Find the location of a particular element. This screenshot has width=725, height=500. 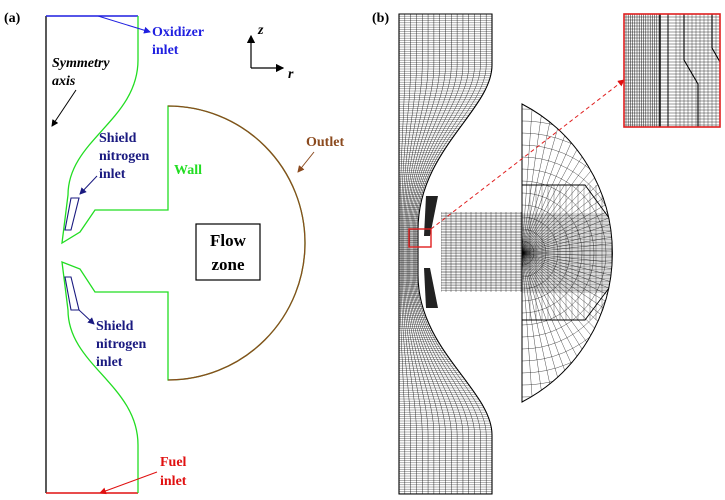

symmetry-arrow is located at coordinates (64, 108).